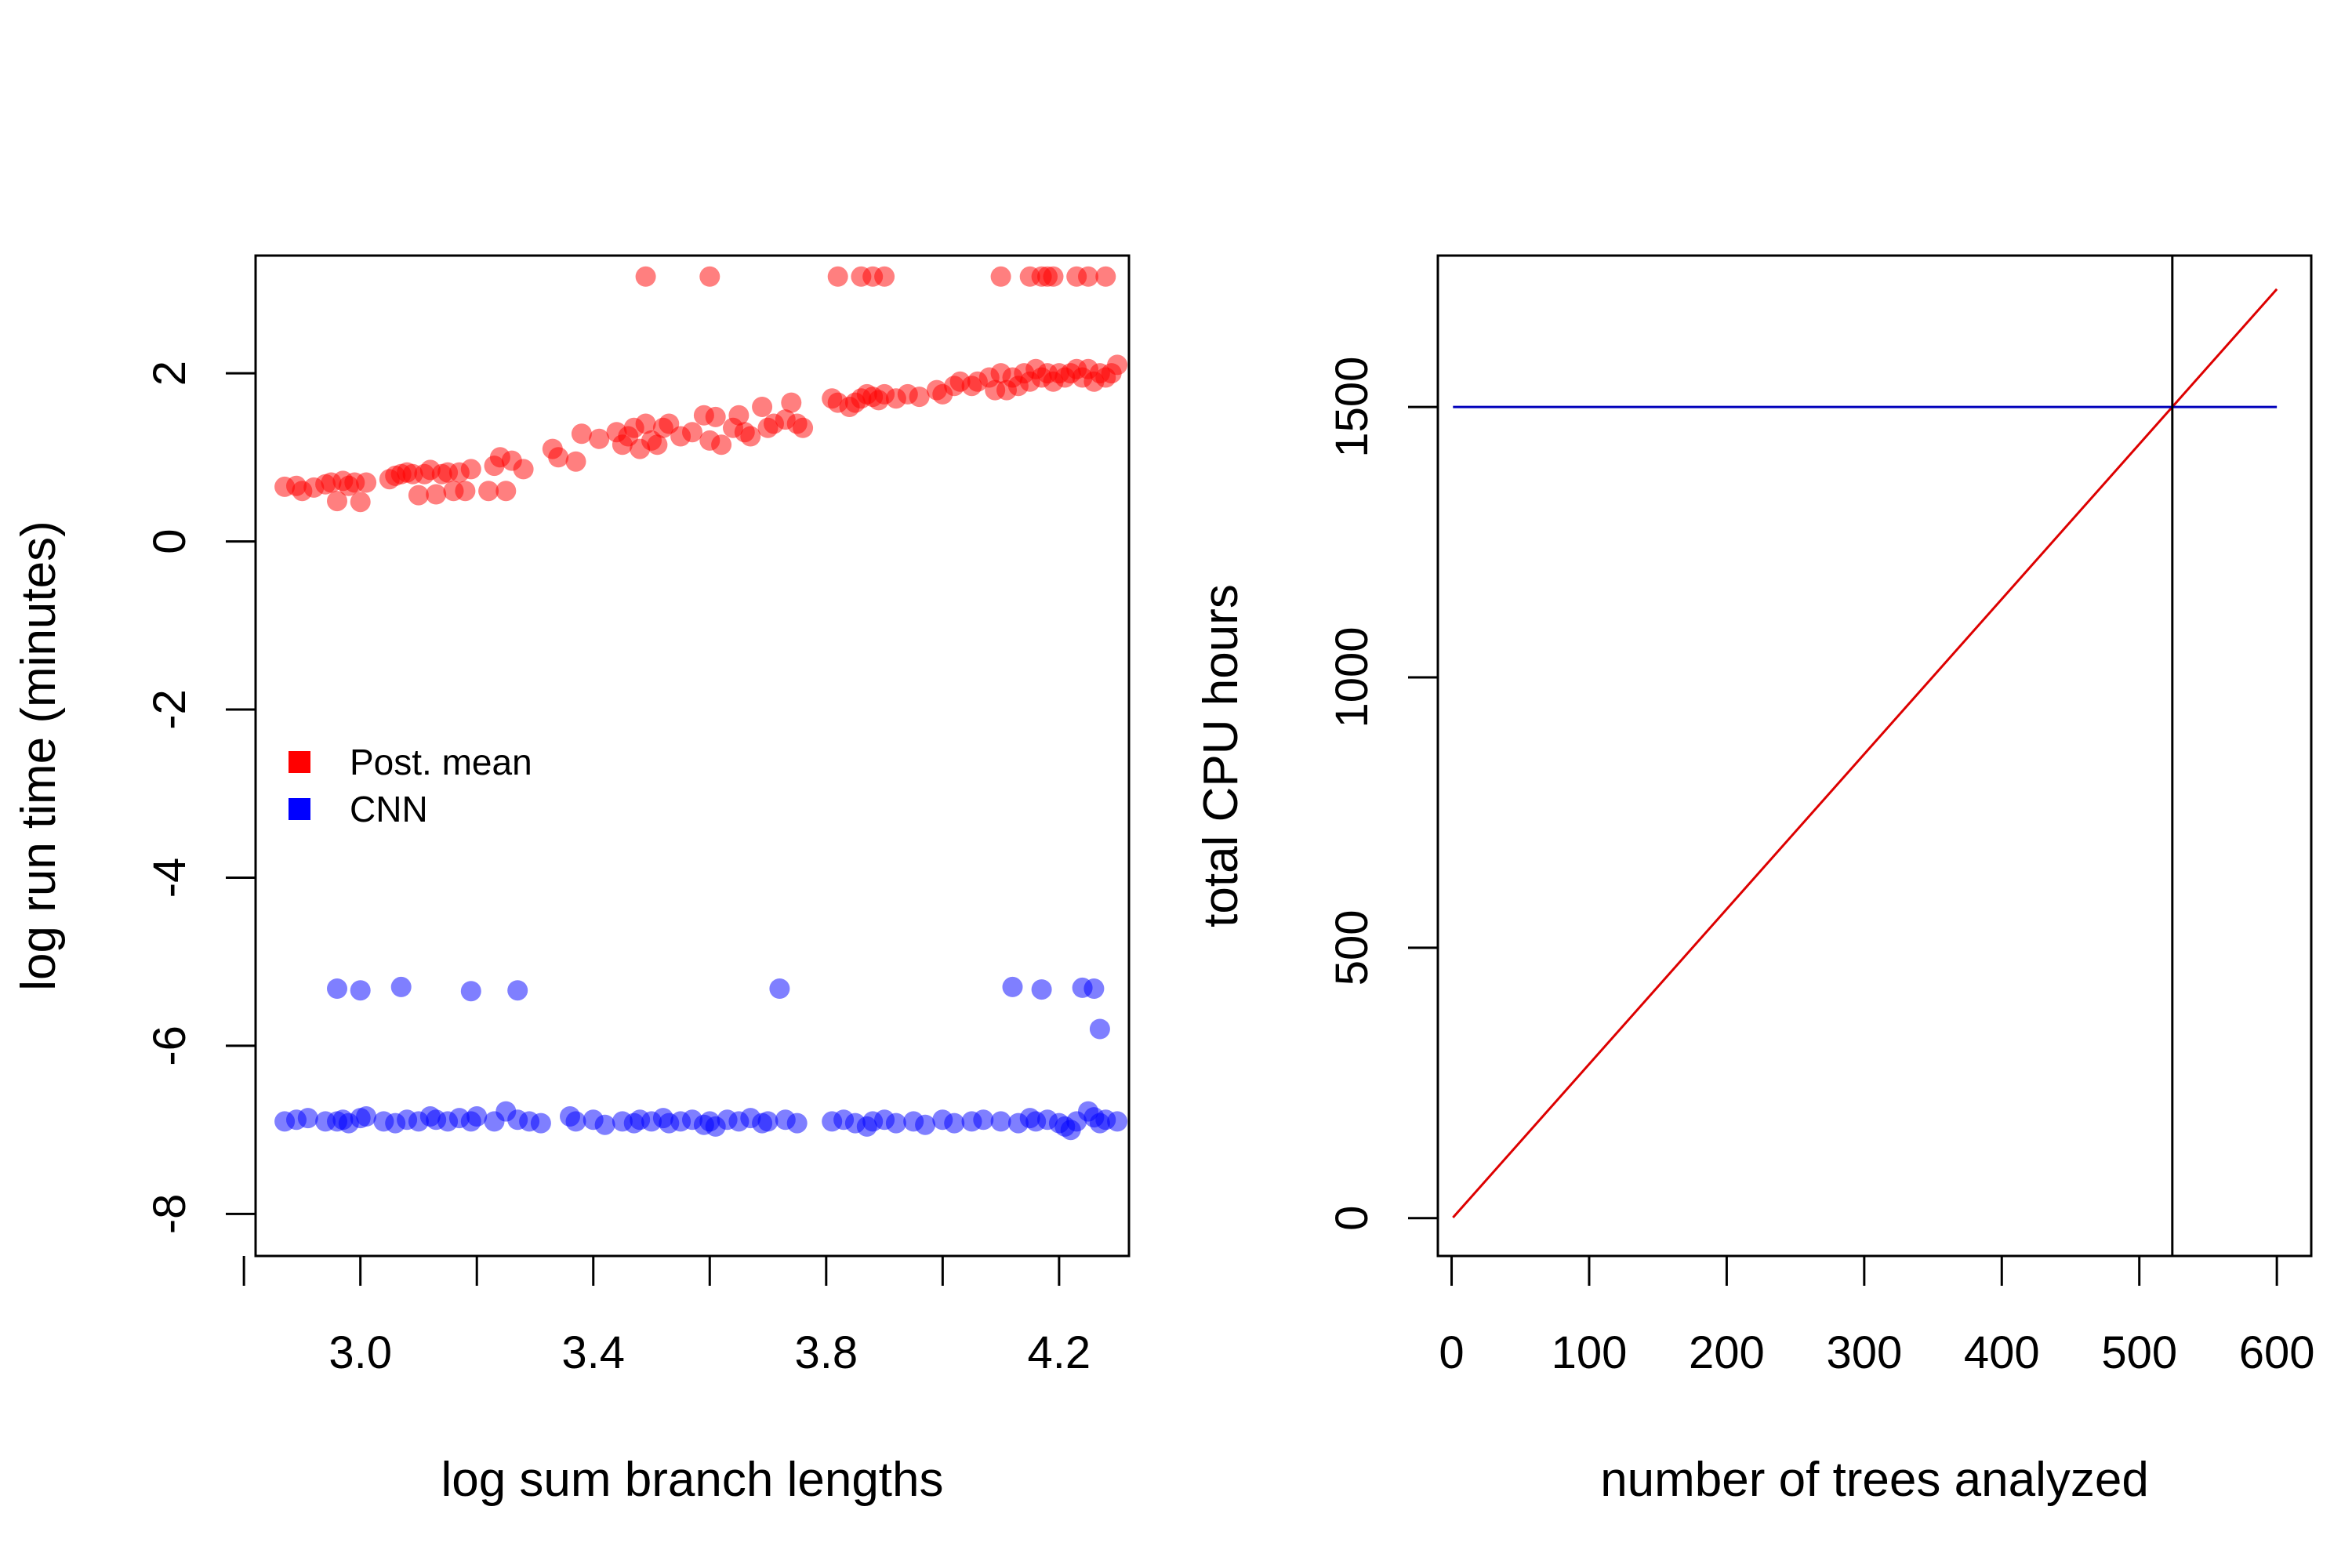 The image size is (2352, 1568). Describe the element at coordinates (169, 373) in the screenshot. I see `left-y-tick-label: 2` at that location.